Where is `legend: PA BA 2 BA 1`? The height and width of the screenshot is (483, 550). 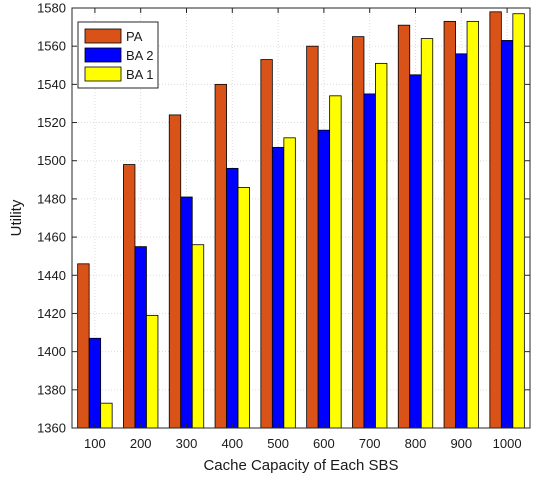
legend: PA BA 2 BA 1 is located at coordinates (118, 55).